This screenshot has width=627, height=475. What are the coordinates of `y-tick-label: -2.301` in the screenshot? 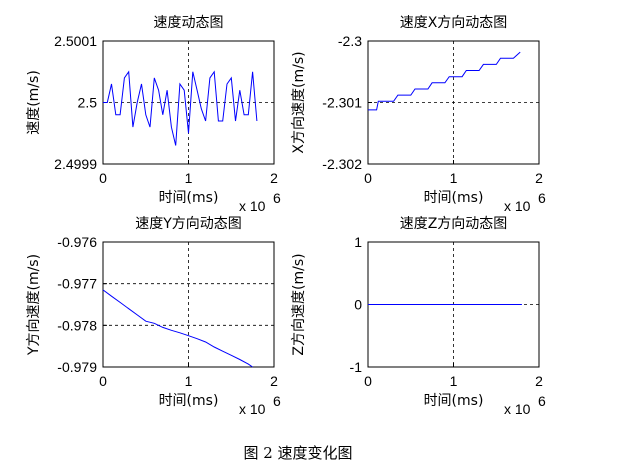 It's located at (342, 103).